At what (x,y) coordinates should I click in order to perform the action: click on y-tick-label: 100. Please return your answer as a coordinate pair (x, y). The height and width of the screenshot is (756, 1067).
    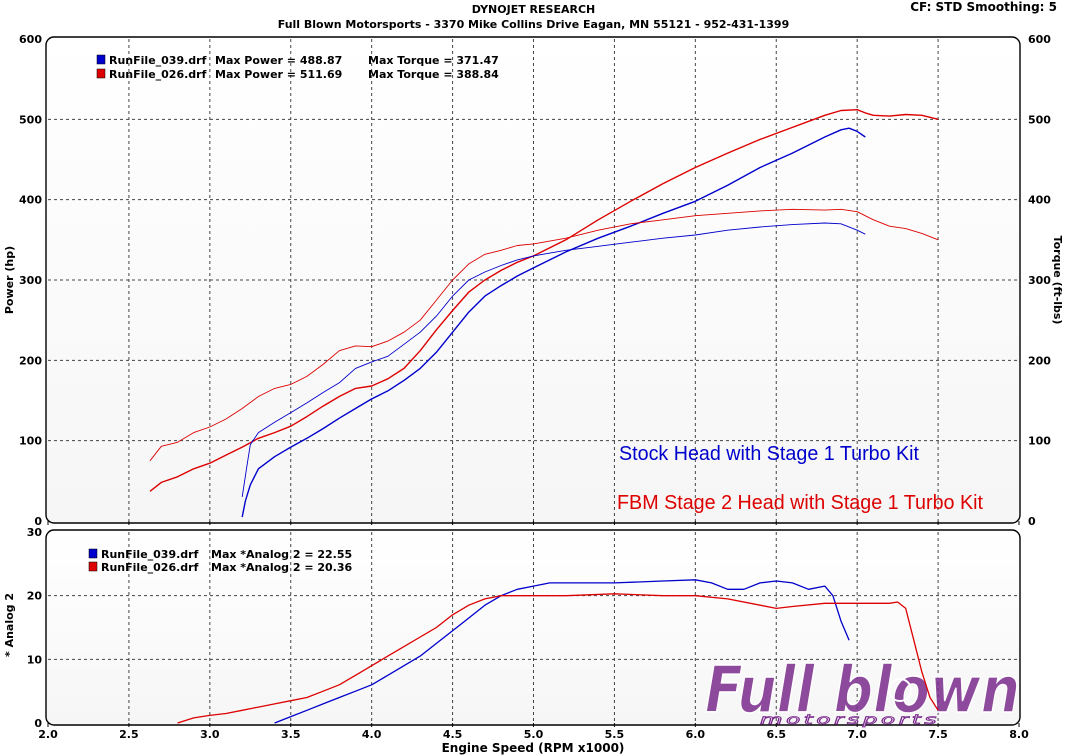
    Looking at the image, I should click on (30, 441).